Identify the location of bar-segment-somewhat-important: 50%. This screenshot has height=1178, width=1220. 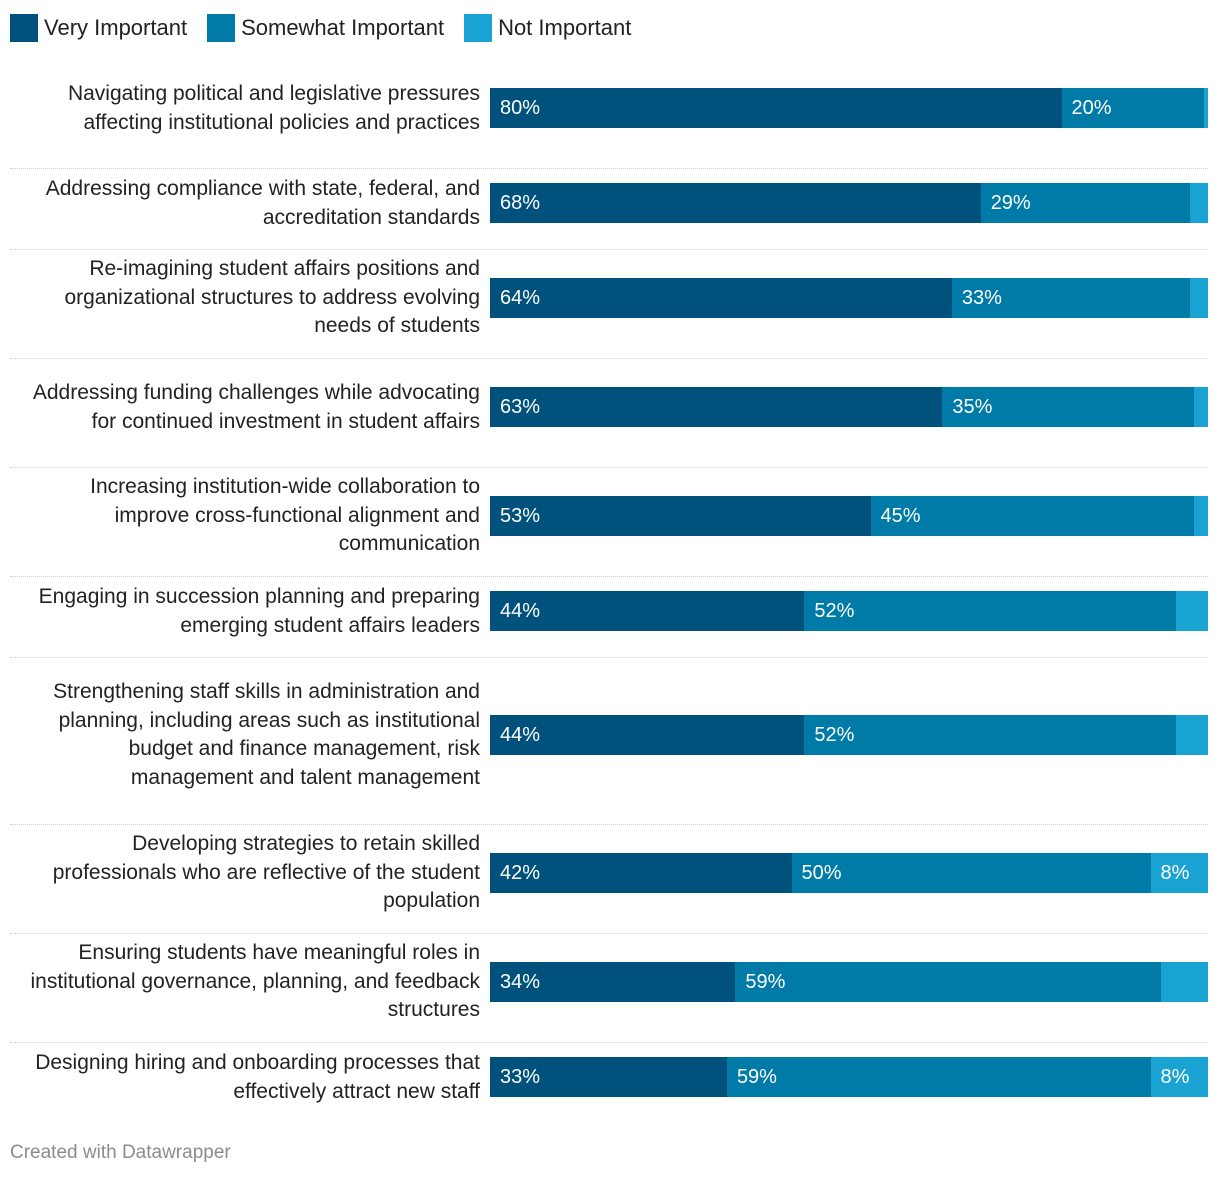
(971, 873).